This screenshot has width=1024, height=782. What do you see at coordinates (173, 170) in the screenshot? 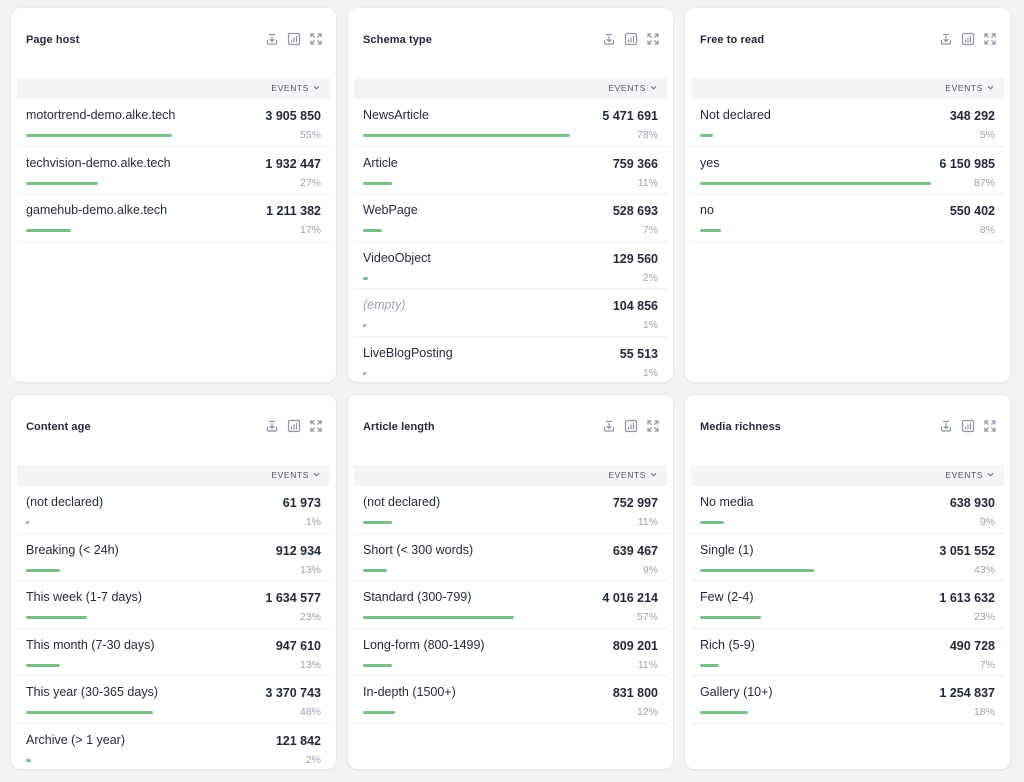
I see `table-row: techvision-demo.alke.tech 1 932 447 27%` at bounding box center [173, 170].